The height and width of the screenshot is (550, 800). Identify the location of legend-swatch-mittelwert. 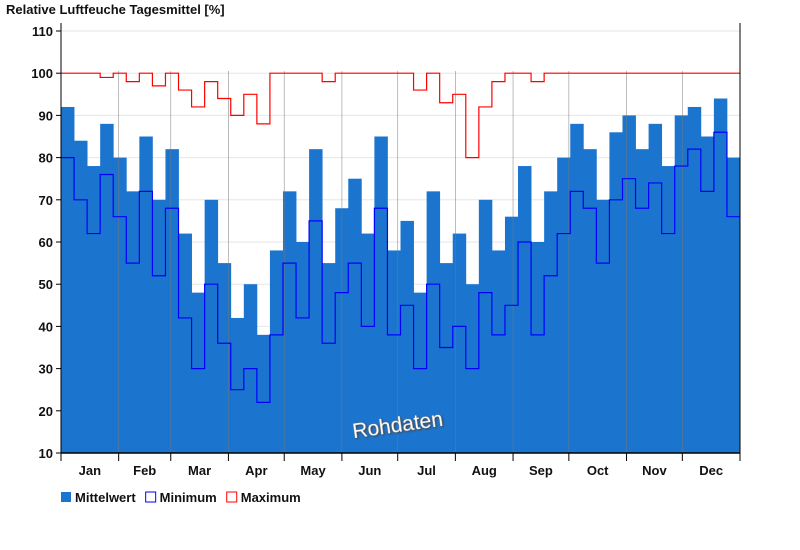
(66, 497).